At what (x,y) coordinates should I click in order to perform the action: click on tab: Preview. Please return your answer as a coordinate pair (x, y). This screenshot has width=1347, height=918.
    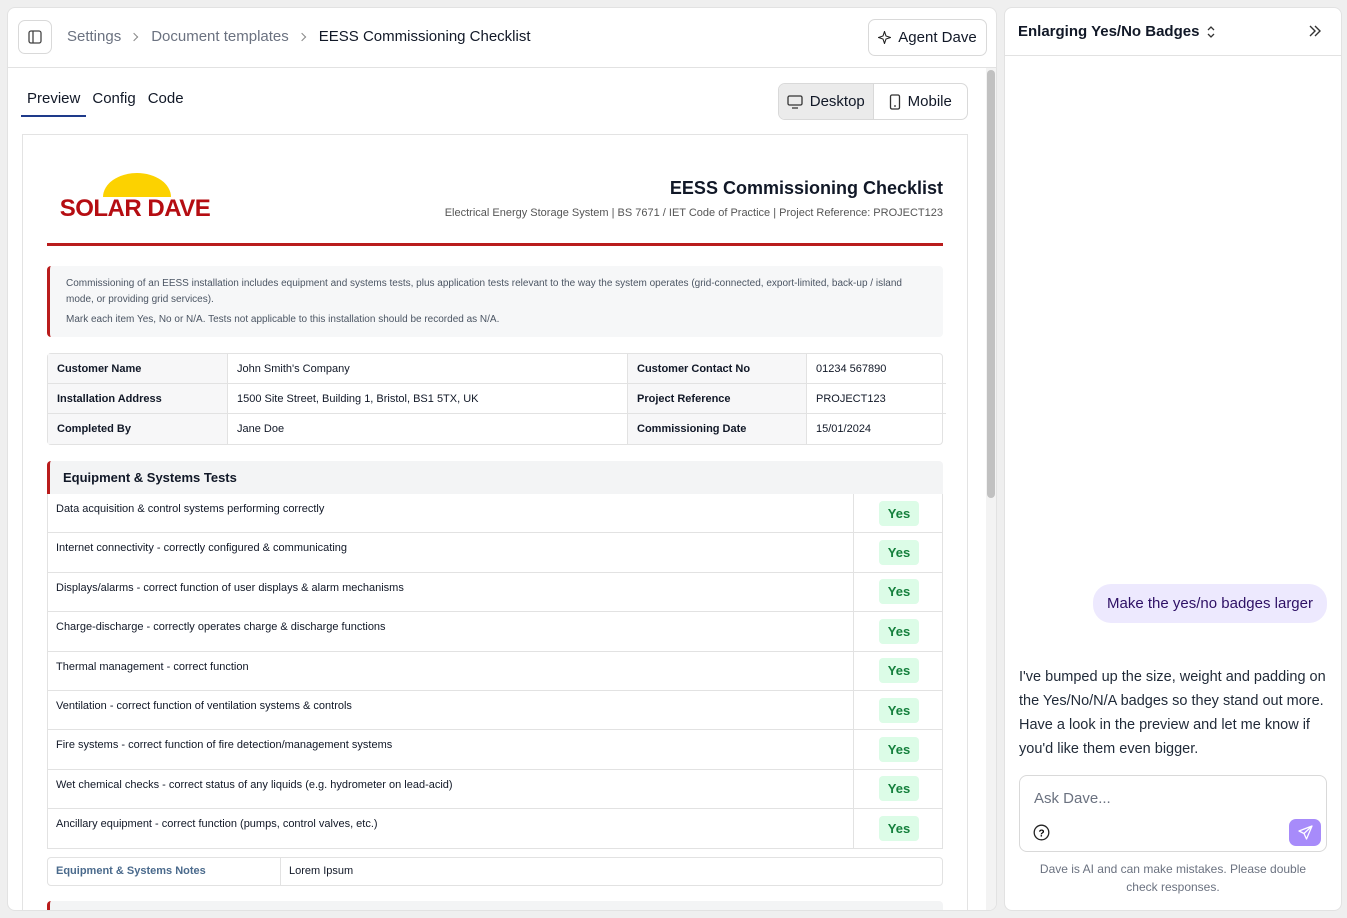
    Looking at the image, I should click on (54, 103).